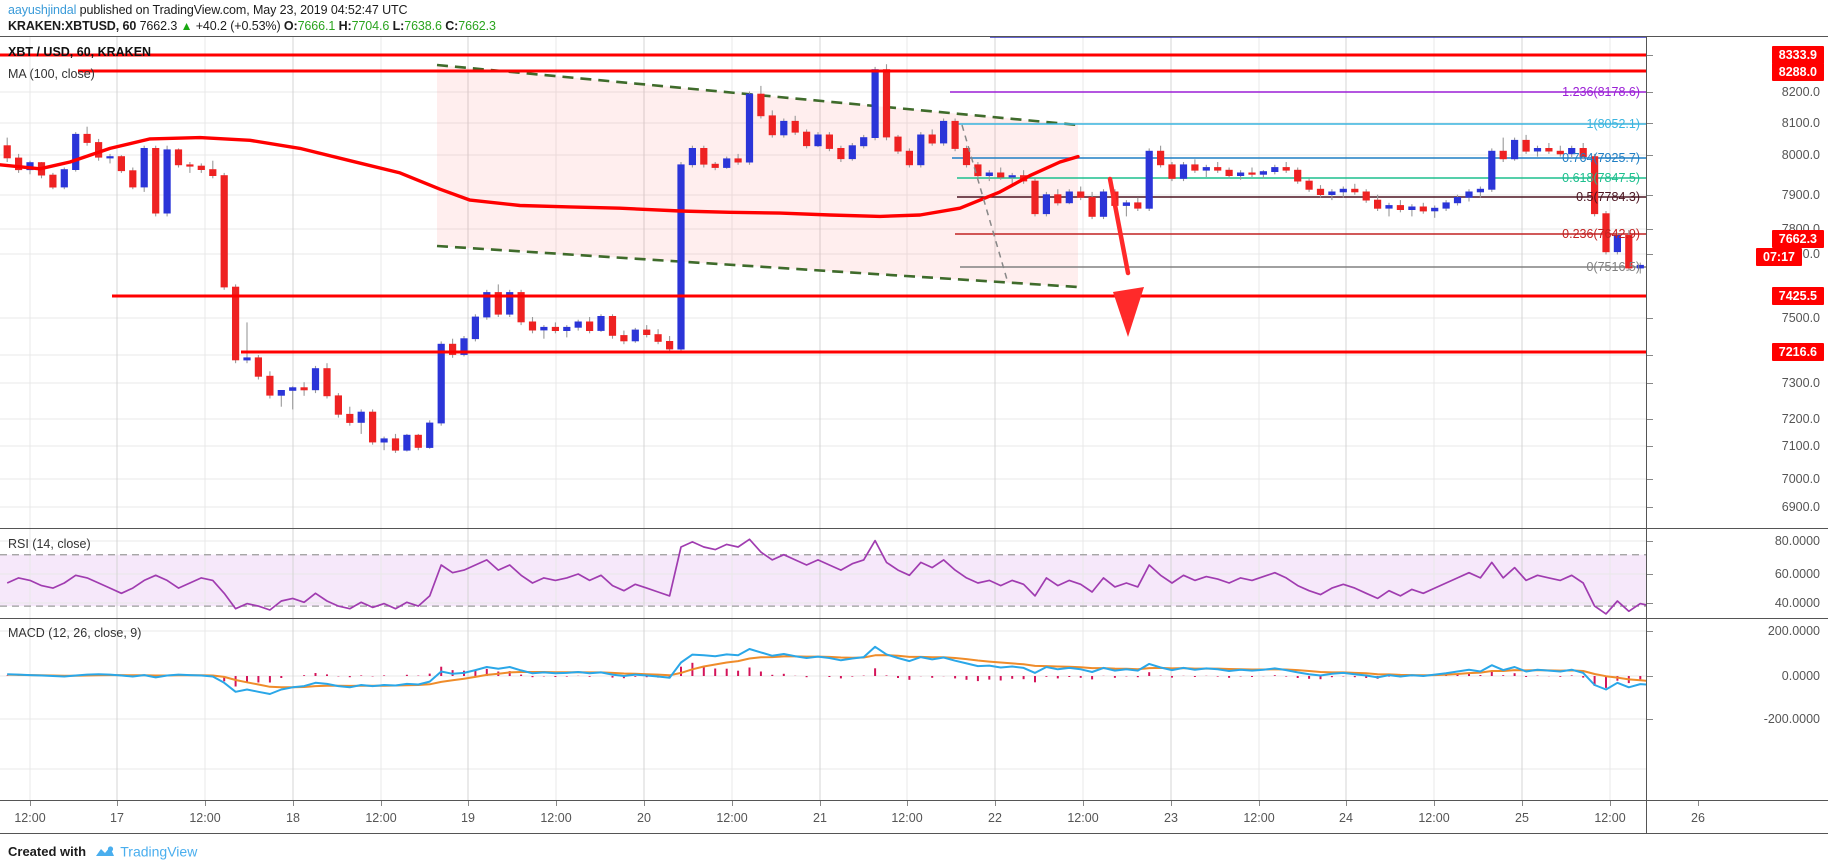  Describe the element at coordinates (1797, 574) in the screenshot. I see `rsi-axis-label: 60.0000` at that location.